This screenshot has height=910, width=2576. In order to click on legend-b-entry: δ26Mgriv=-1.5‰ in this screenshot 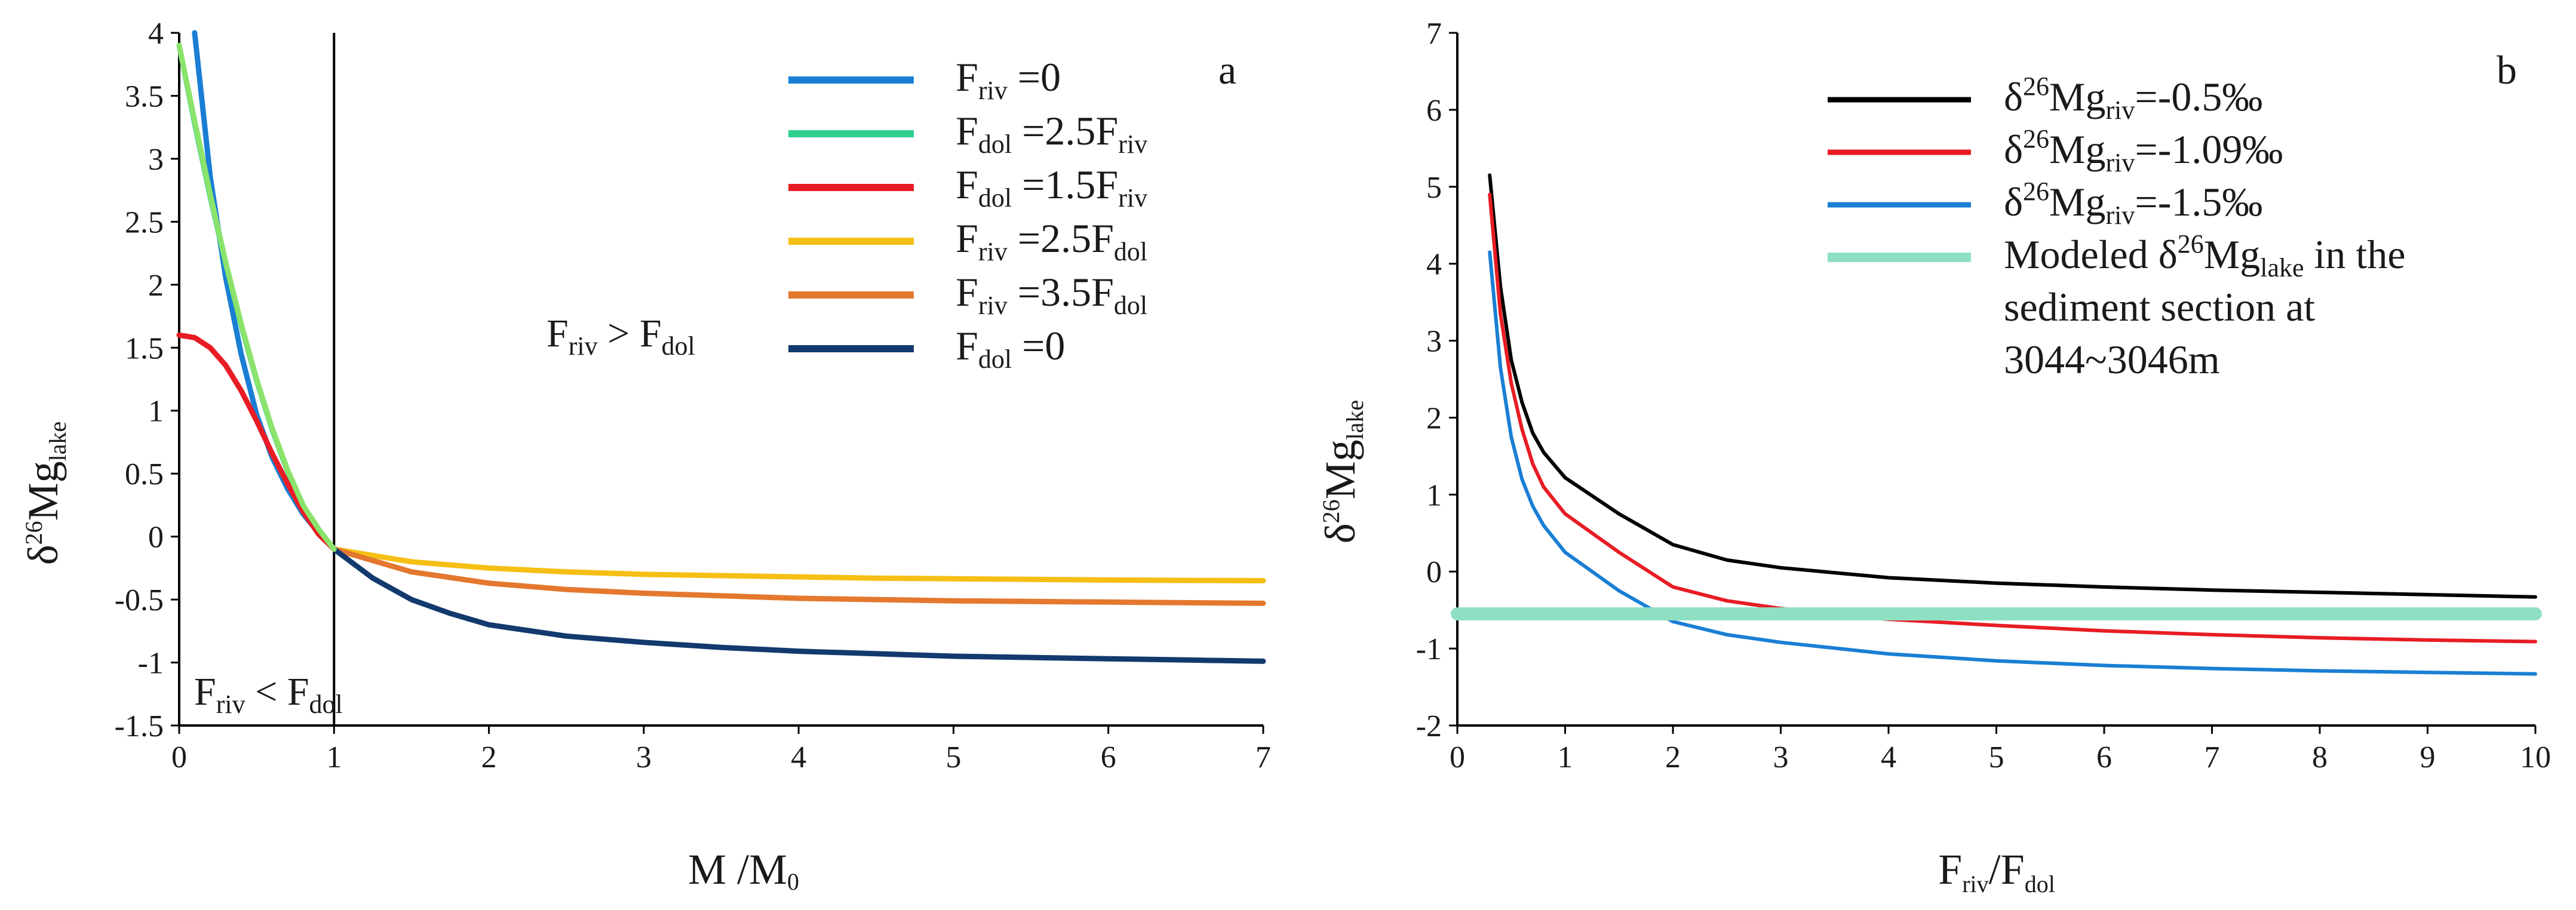, I will do `click(2133, 204)`.